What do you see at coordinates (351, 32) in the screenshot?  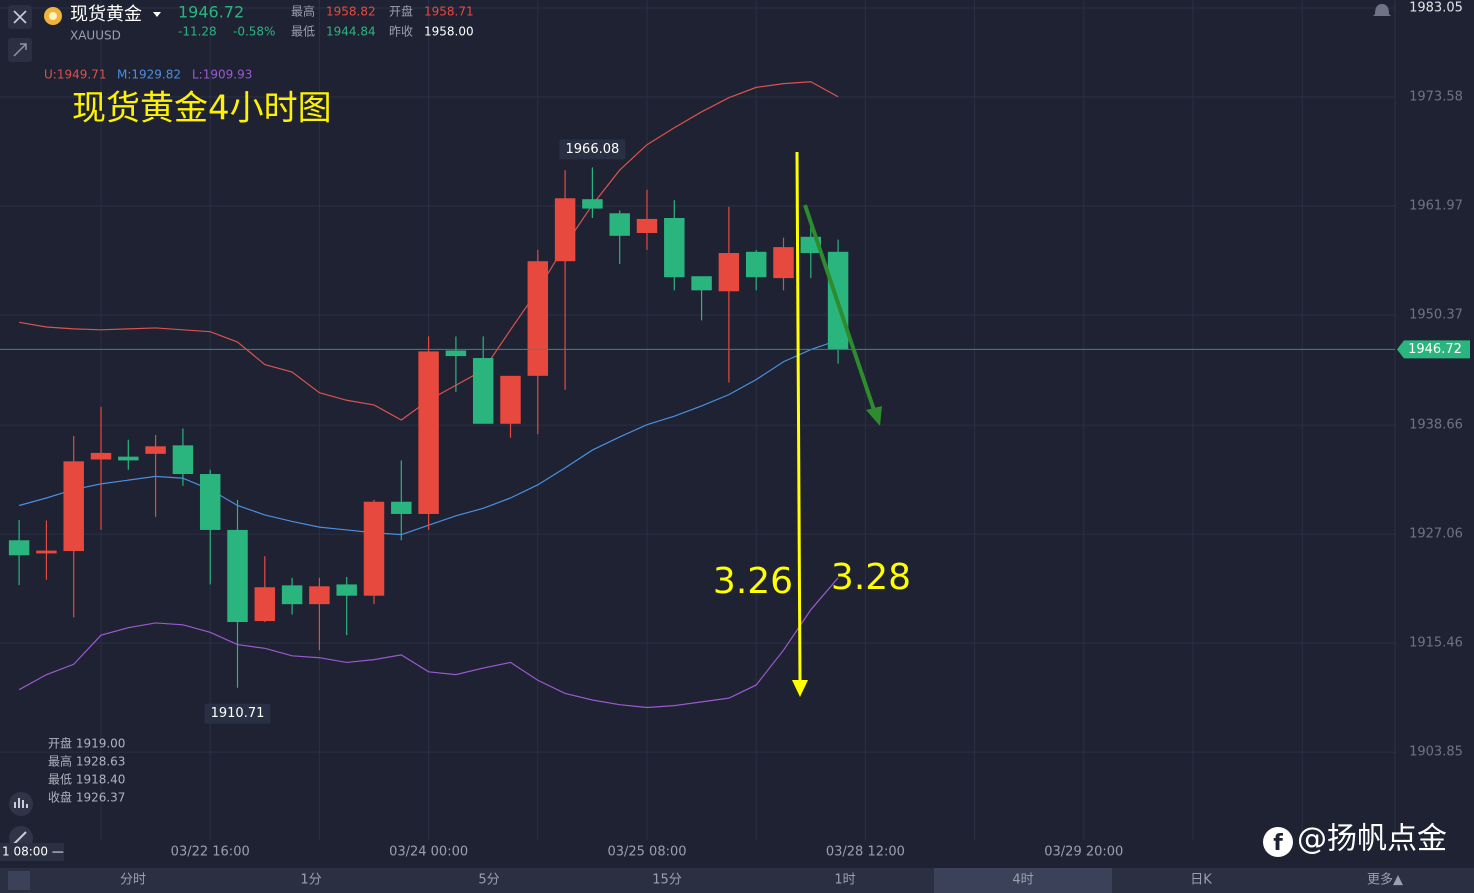 I see `low-value: 1944.84` at bounding box center [351, 32].